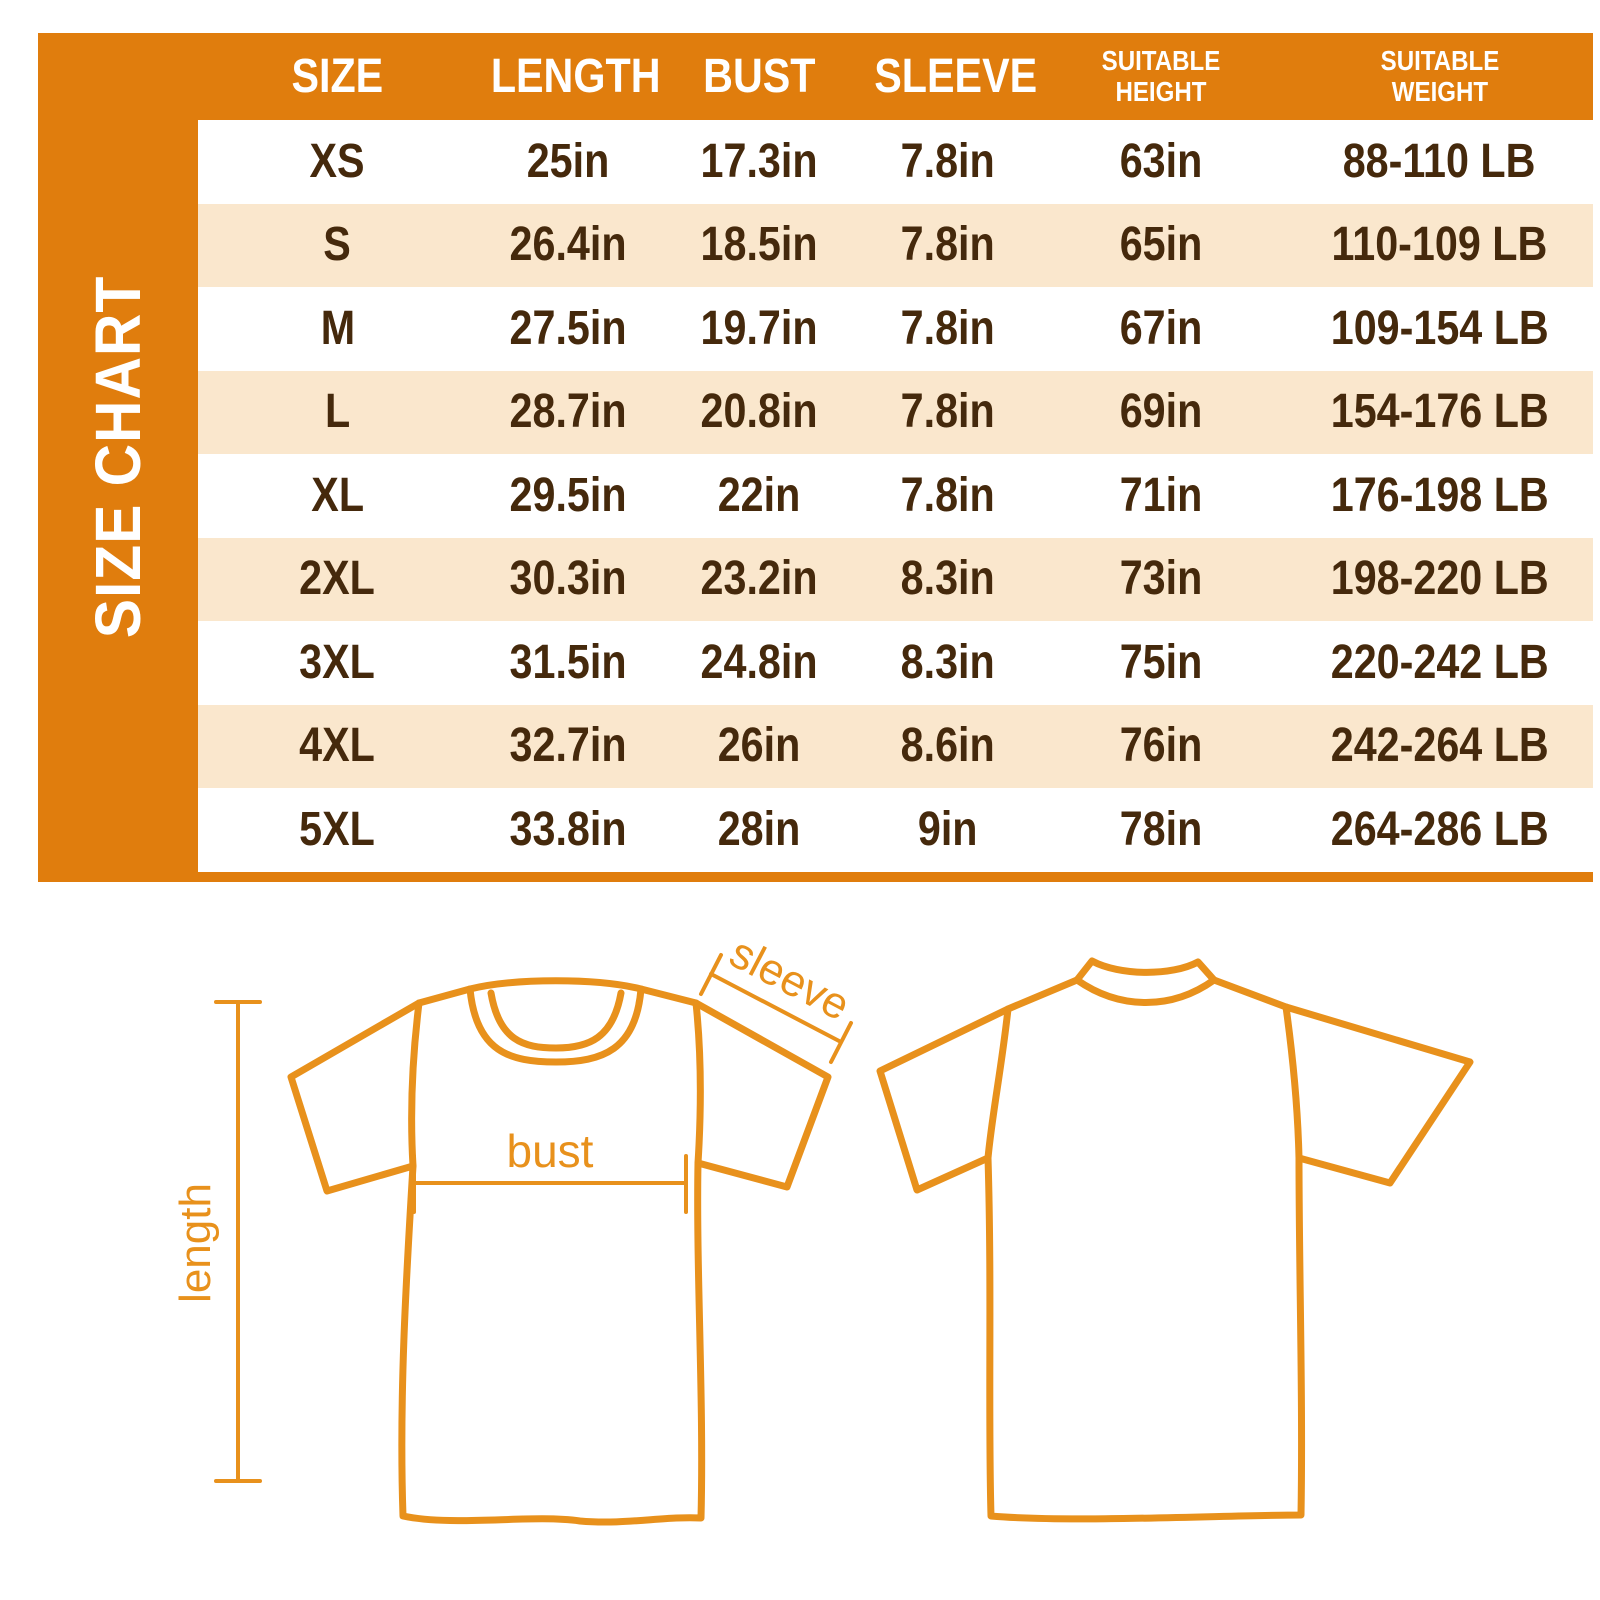 Image resolution: width=1600 pixels, height=1600 pixels. I want to click on table-cell: 3XL, so click(337, 662).